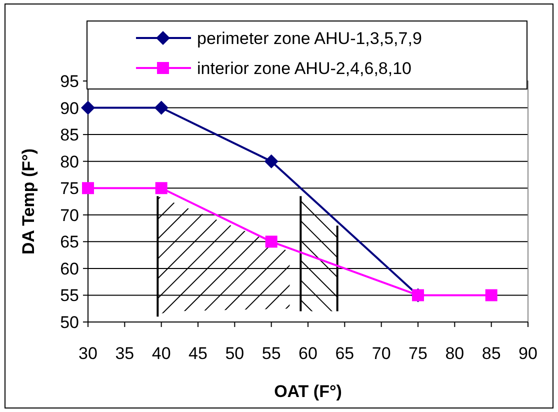 The height and width of the screenshot is (412, 558). I want to click on y-axis-title: DA Temp (F°), so click(28, 201).